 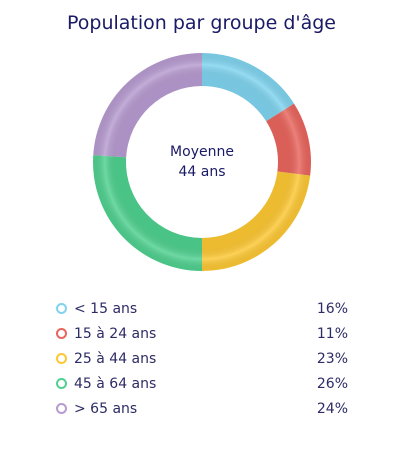 What do you see at coordinates (201, 23) in the screenshot?
I see `chart-title: Population par groupe d'âge` at bounding box center [201, 23].